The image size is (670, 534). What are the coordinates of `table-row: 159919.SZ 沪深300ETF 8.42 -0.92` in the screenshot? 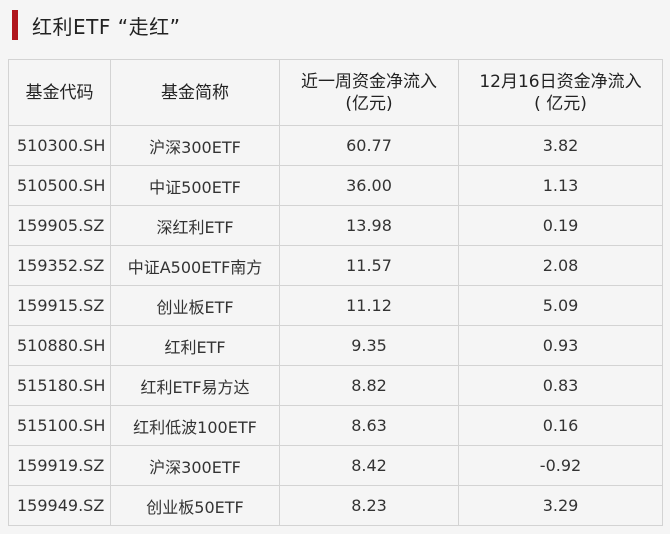 It's located at (335, 465).